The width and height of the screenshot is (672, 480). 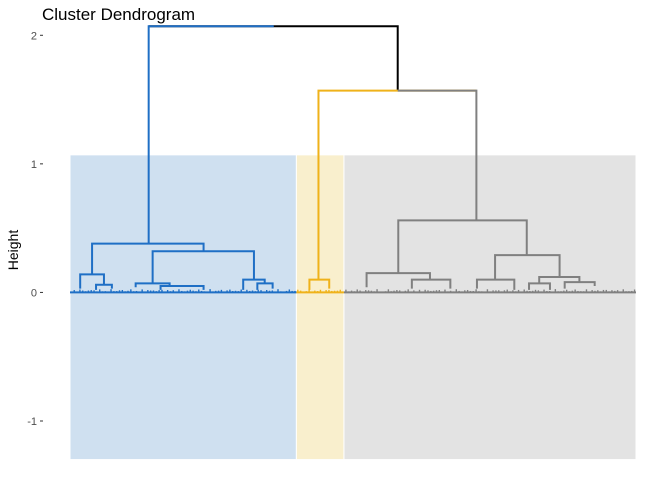 What do you see at coordinates (13, 250) in the screenshot?
I see `y-axis-label: Height` at bounding box center [13, 250].